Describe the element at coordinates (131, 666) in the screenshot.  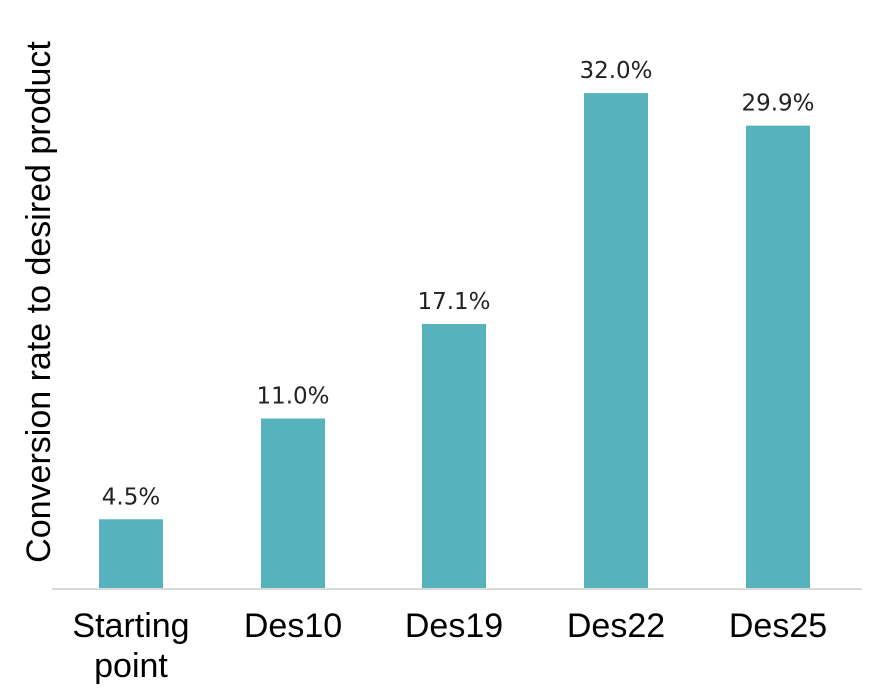
I see `x-tick-label-0-1: point` at that location.